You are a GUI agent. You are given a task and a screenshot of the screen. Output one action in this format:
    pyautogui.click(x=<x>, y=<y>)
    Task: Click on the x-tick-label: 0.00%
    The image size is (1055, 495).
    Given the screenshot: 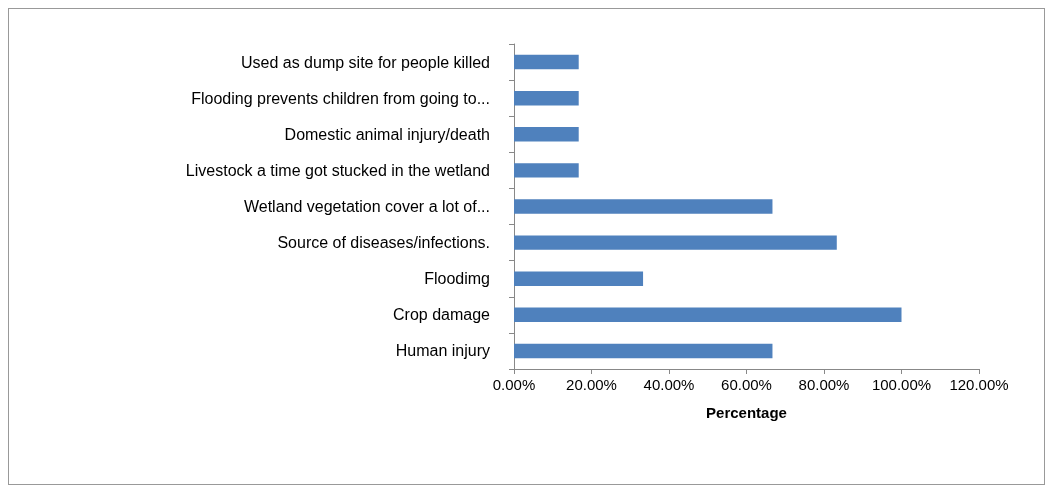 What is the action you would take?
    pyautogui.click(x=514, y=384)
    